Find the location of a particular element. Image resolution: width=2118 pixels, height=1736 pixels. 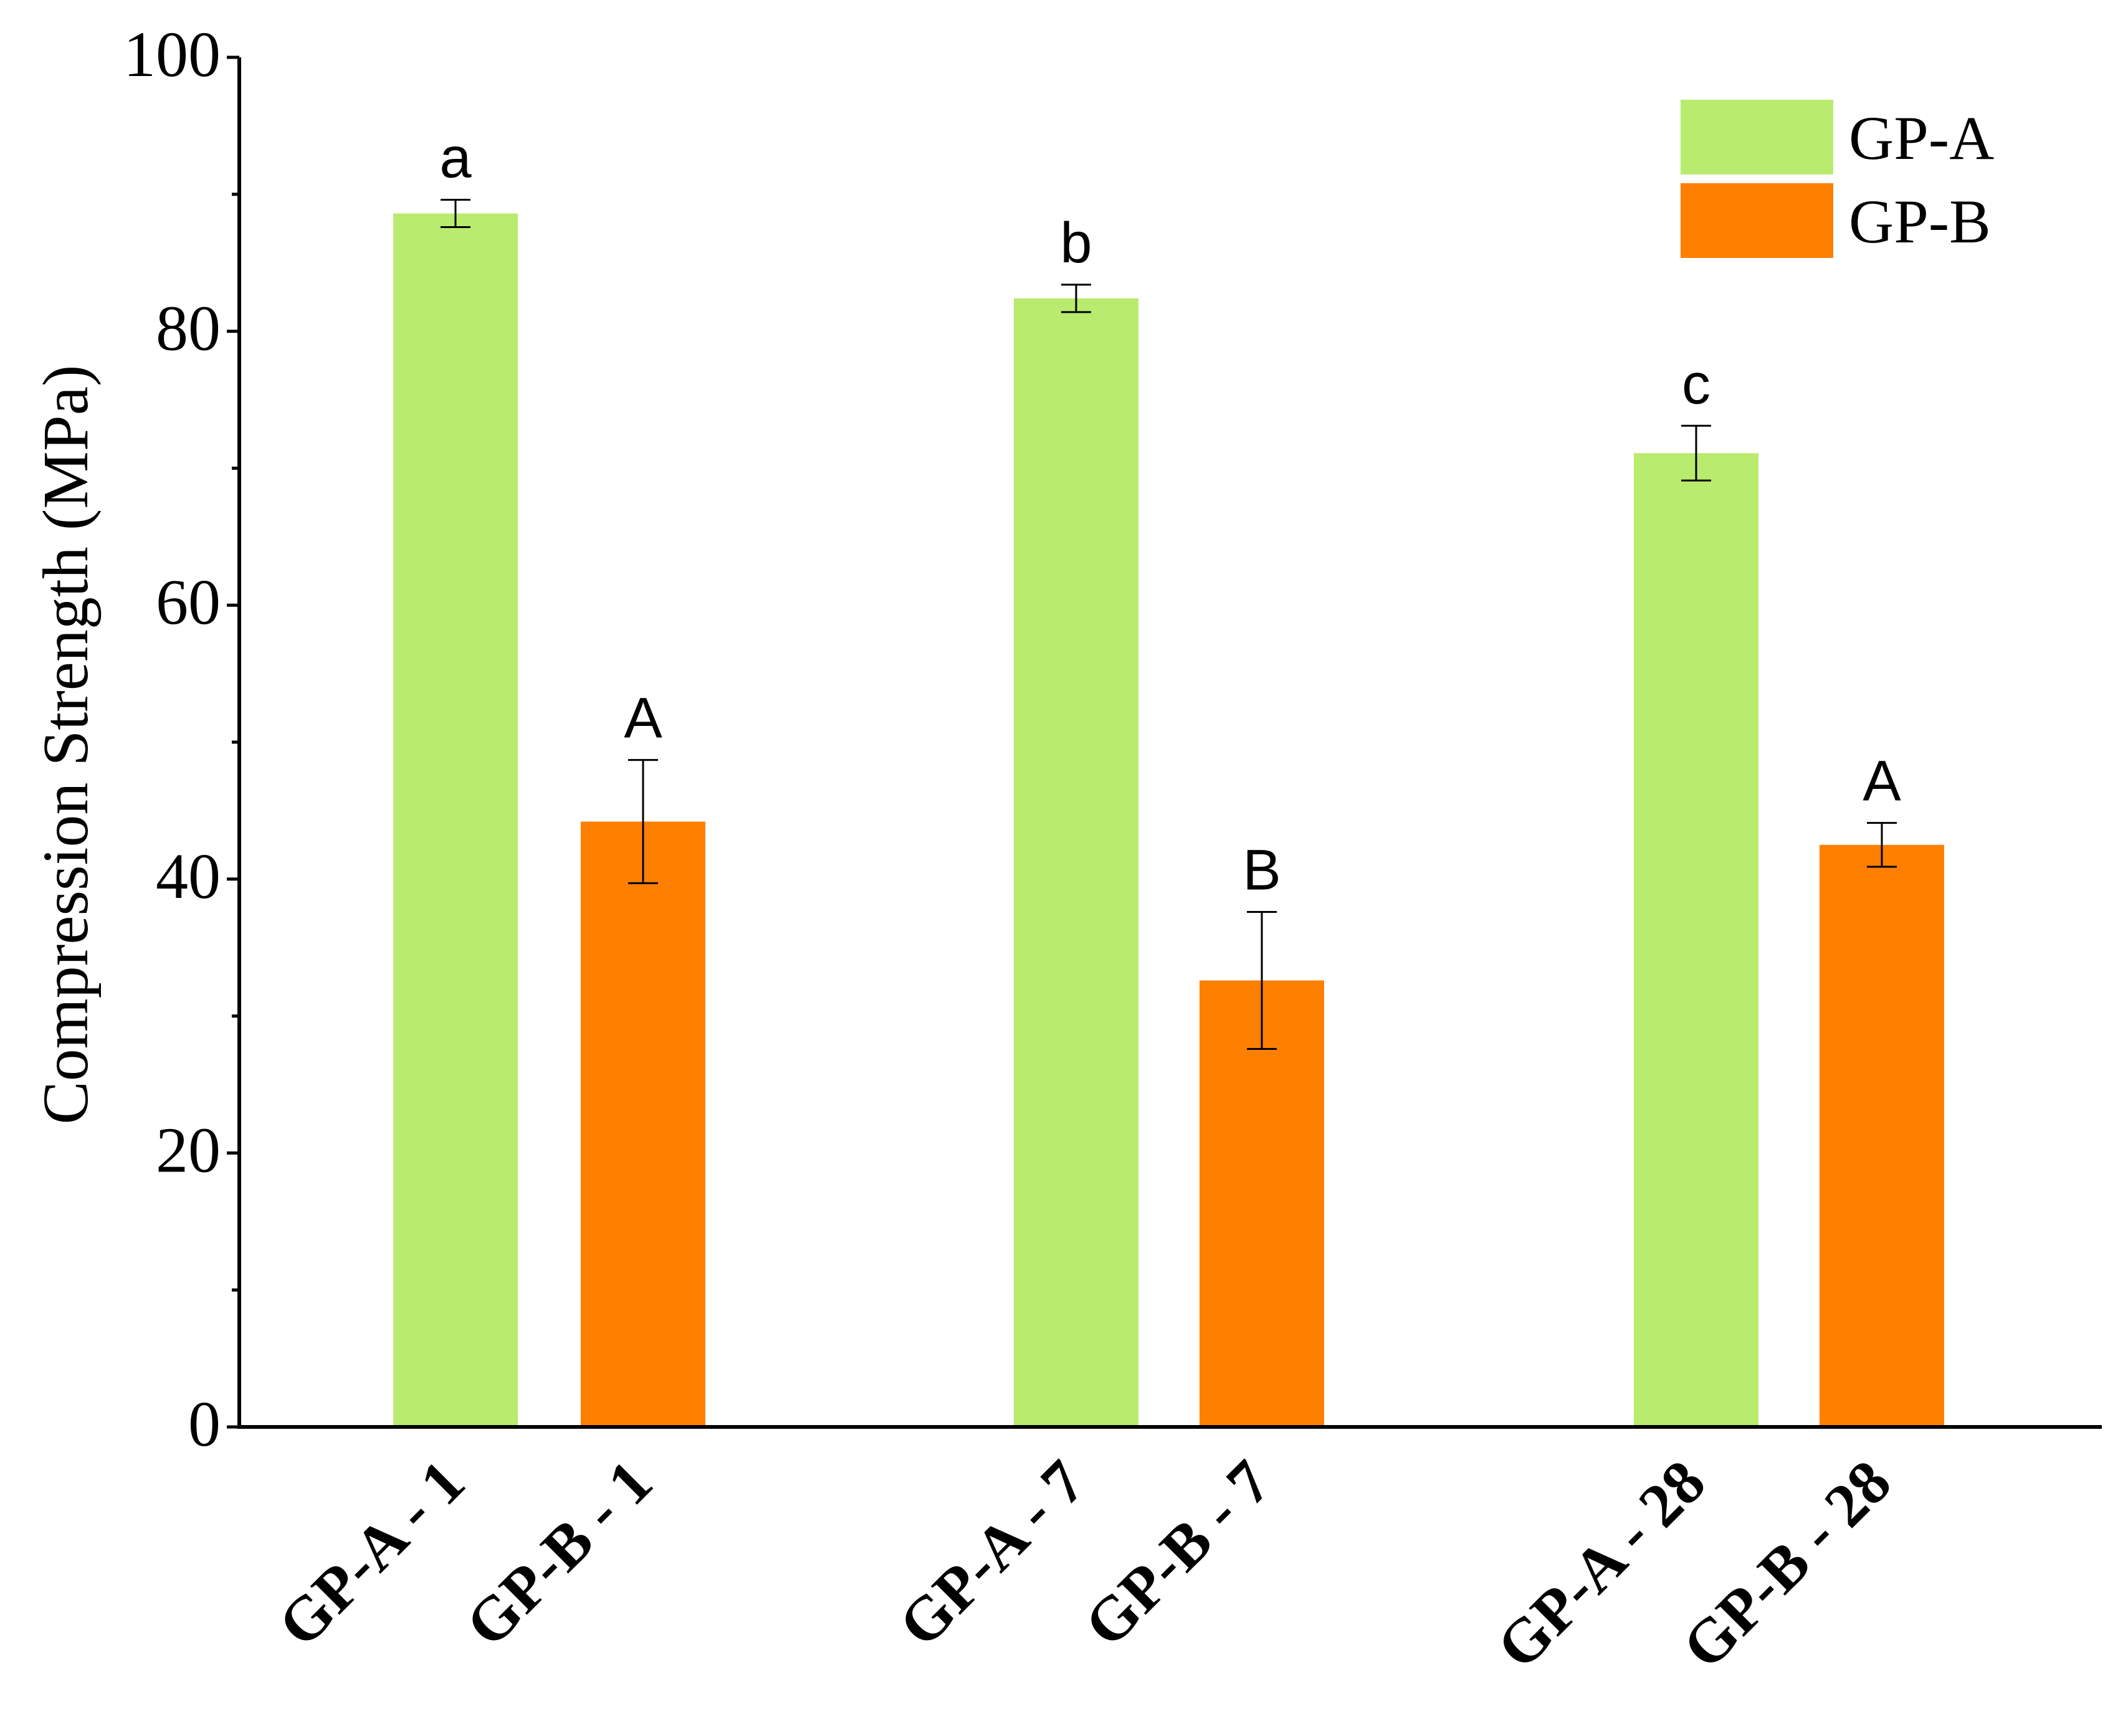

significance-label: c is located at coordinates (1696, 384).